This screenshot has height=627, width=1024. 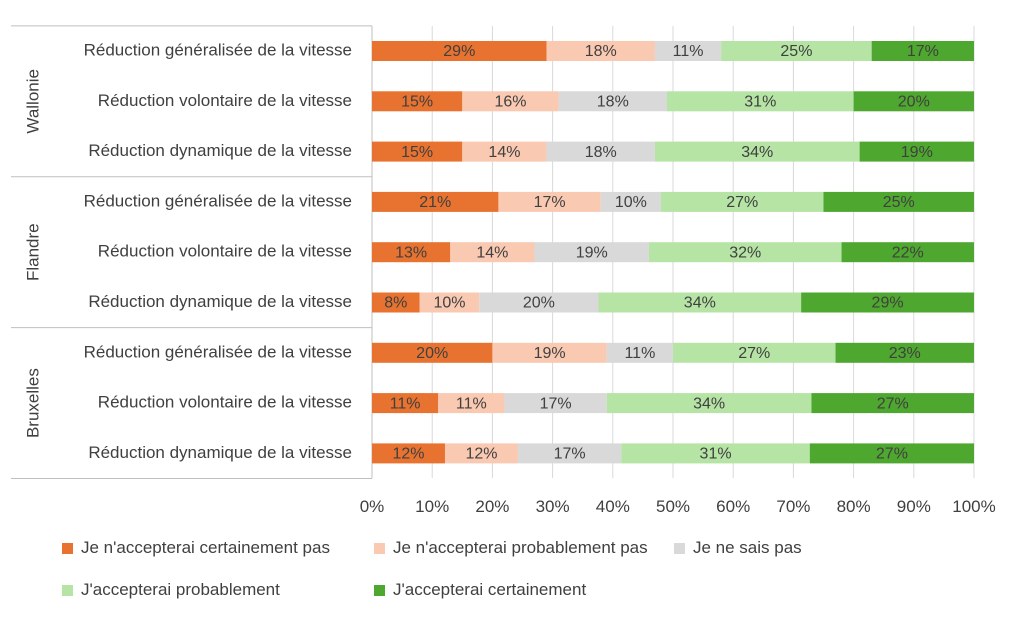 What do you see at coordinates (973, 506) in the screenshot?
I see `x-tick-label: 100%` at bounding box center [973, 506].